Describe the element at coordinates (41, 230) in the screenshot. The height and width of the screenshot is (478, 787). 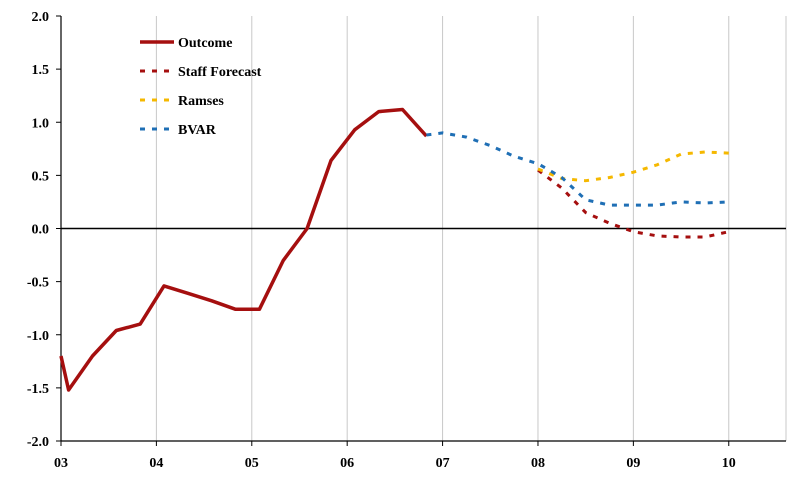
I see `y-tick-label: 0.0` at that location.